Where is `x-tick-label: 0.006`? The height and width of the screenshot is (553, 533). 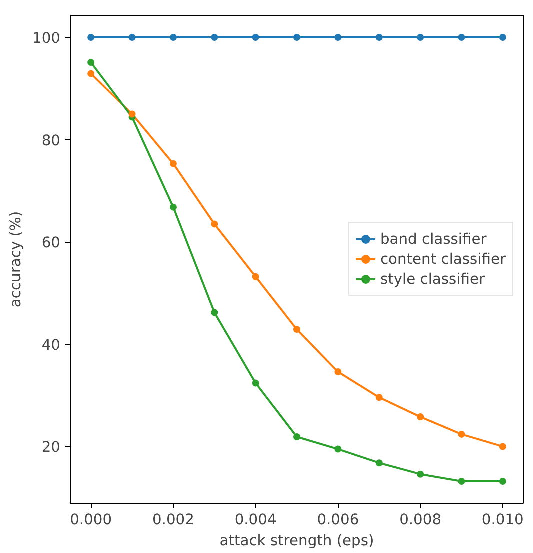
x-tick-label: 0.006 is located at coordinates (338, 520).